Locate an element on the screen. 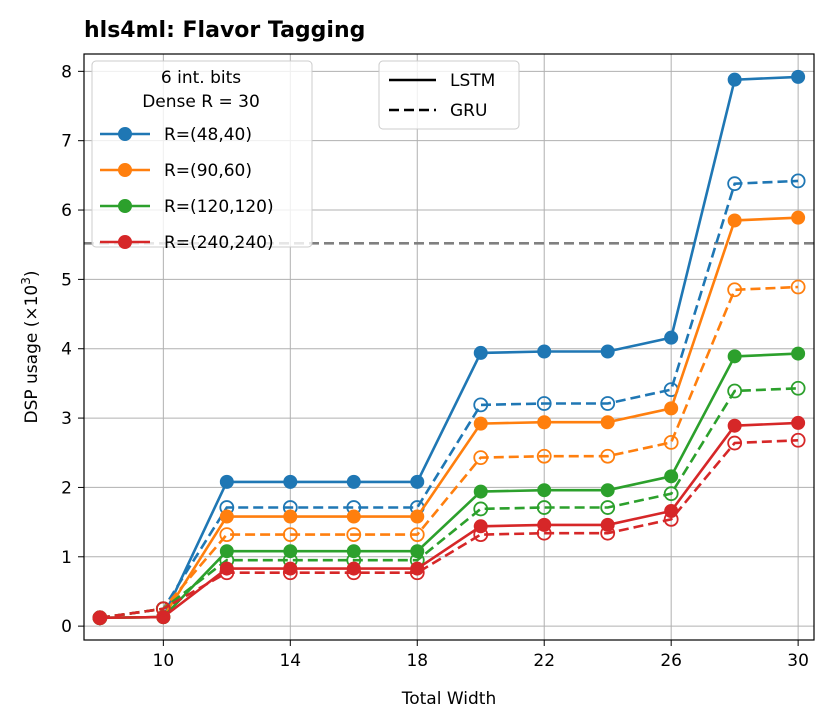  legend-entry: R=(120,120) is located at coordinates (187, 207).